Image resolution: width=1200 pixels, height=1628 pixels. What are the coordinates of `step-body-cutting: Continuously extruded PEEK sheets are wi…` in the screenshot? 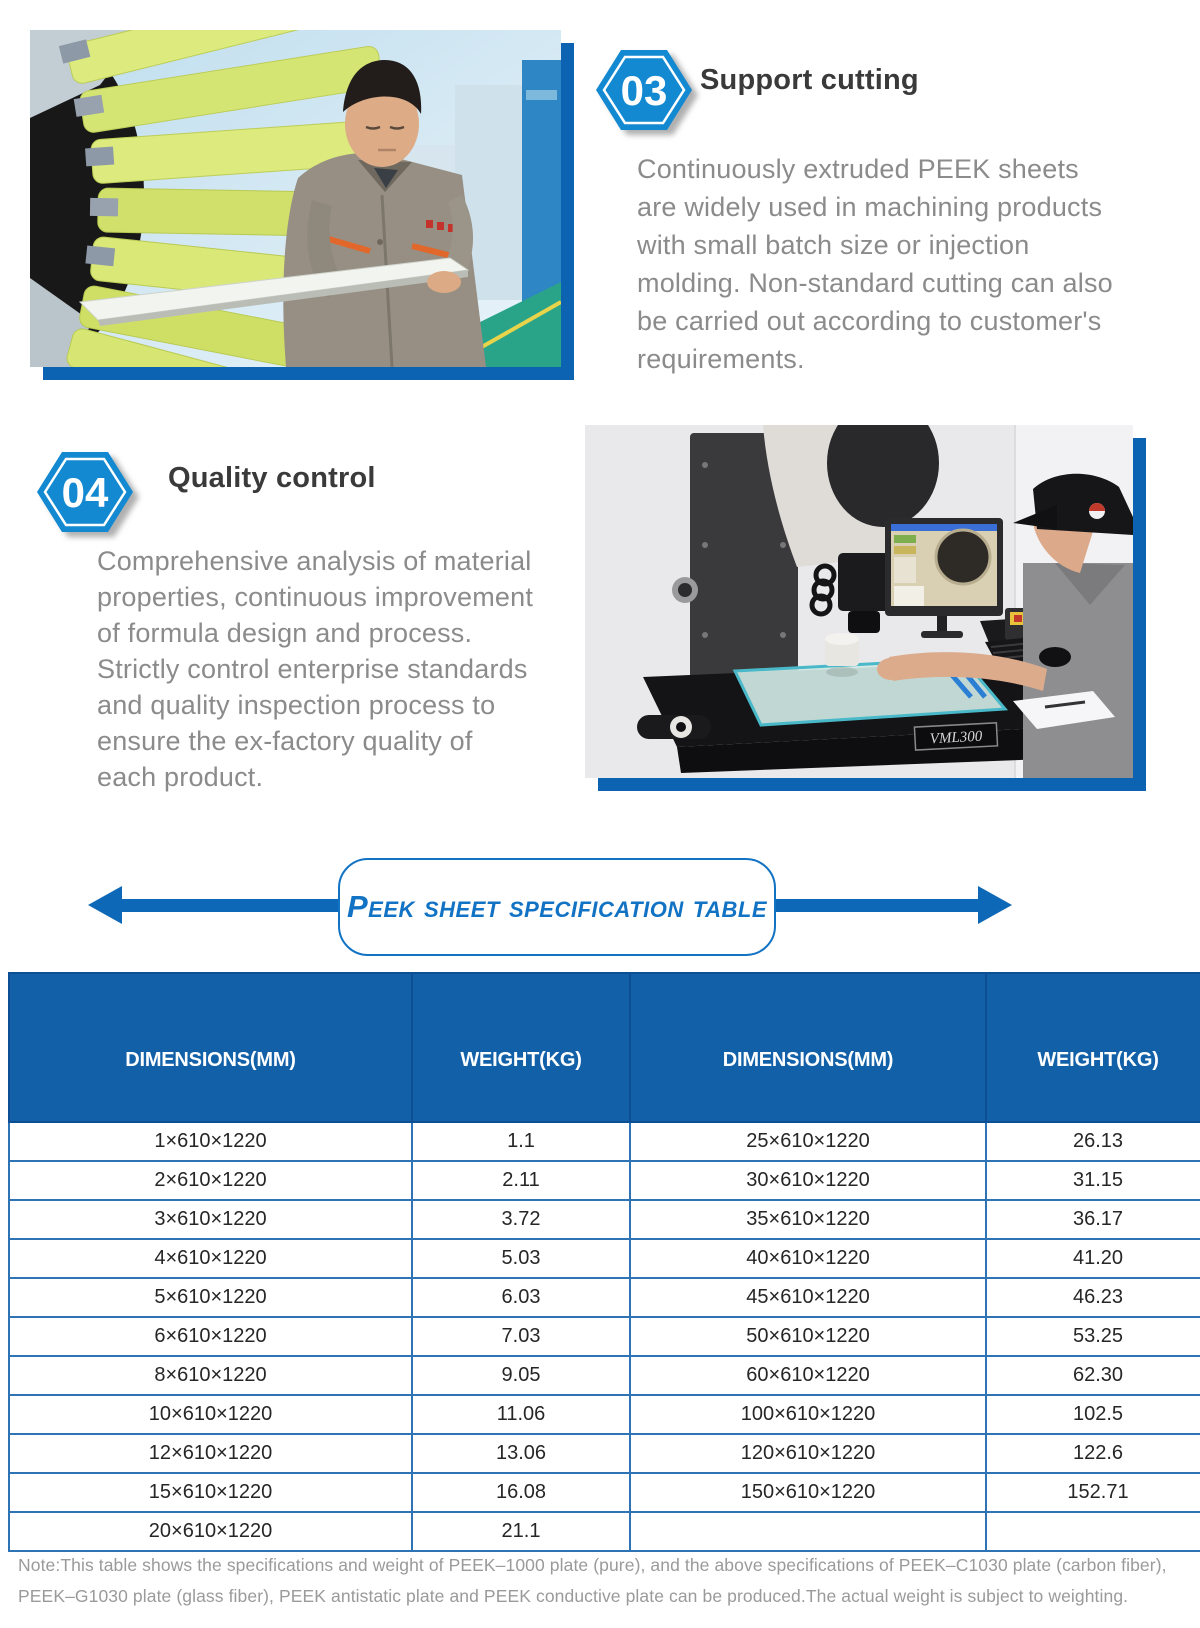 It's located at (875, 264).